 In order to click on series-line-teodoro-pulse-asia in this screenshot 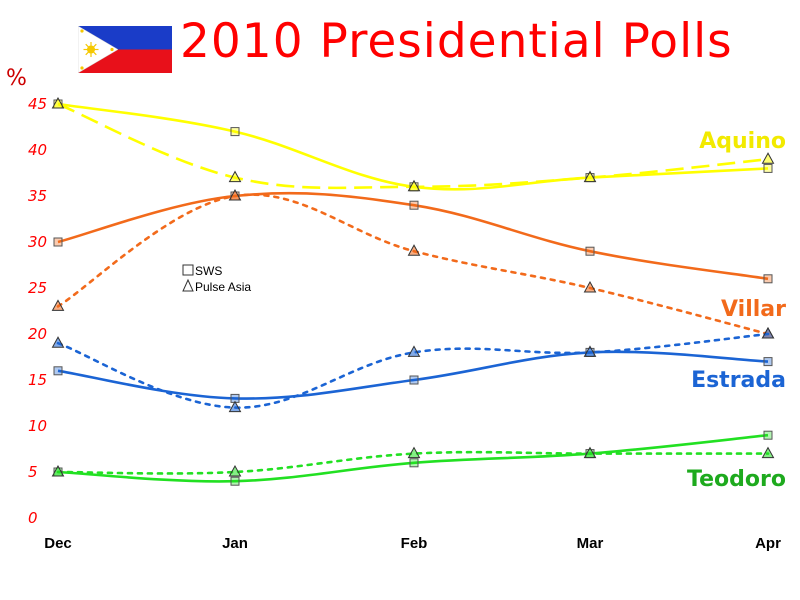, I will do `click(413, 462)`.